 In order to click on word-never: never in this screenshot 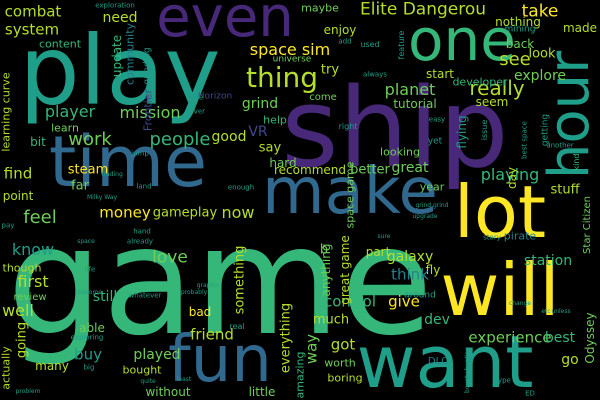, I will do `click(195, 111)`.